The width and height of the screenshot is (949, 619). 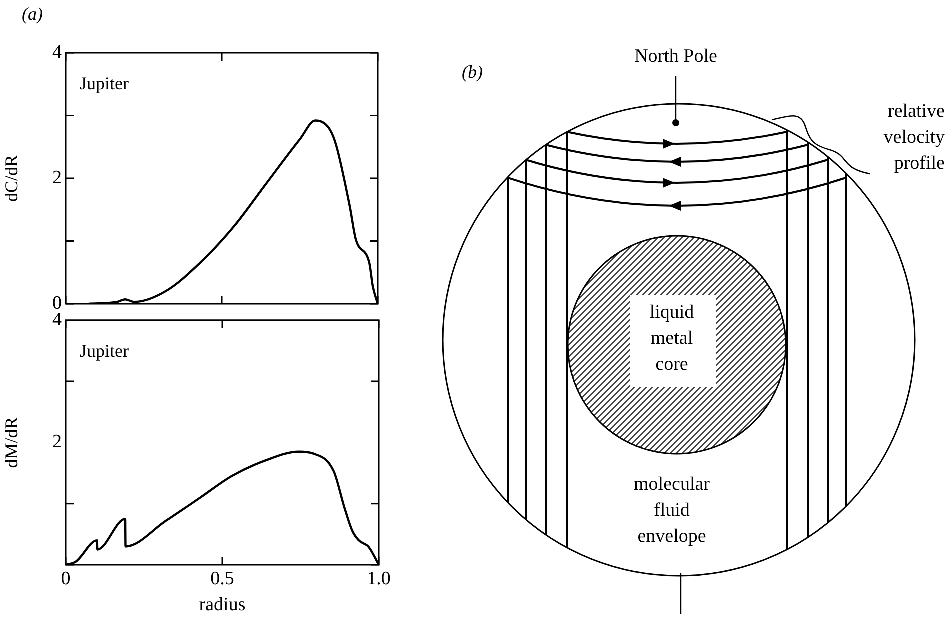 What do you see at coordinates (12, 442) in the screenshot?
I see `y-axis-title: dM/dR` at bounding box center [12, 442].